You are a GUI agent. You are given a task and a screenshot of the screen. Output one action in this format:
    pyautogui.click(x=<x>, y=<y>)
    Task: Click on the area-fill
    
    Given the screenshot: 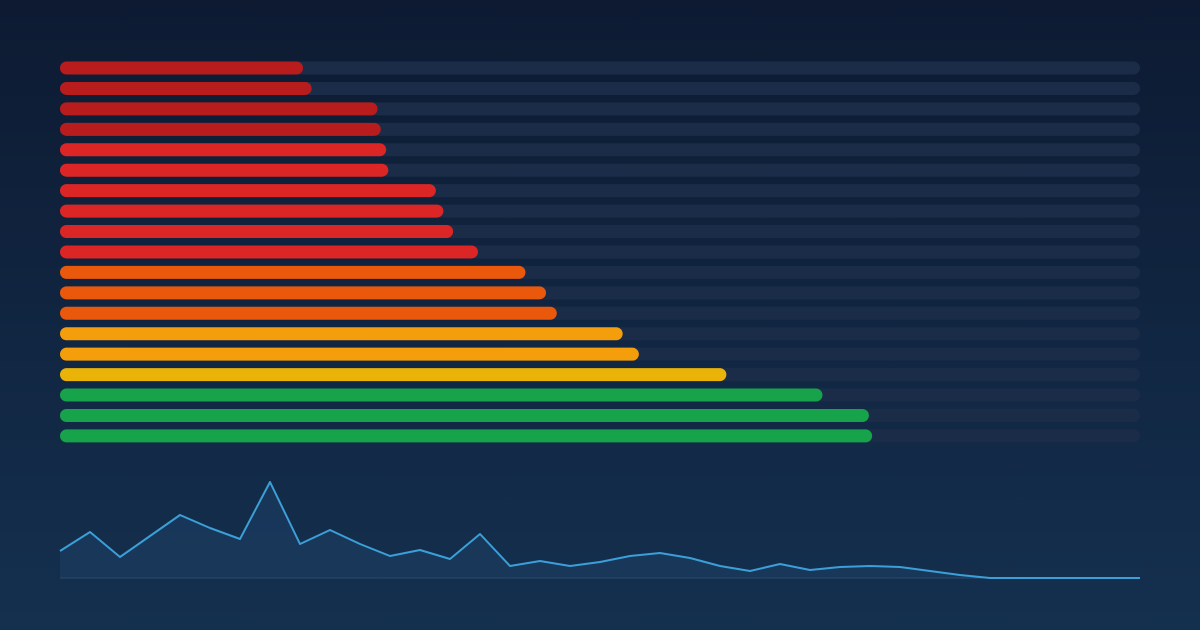 What is the action you would take?
    pyautogui.click(x=600, y=530)
    